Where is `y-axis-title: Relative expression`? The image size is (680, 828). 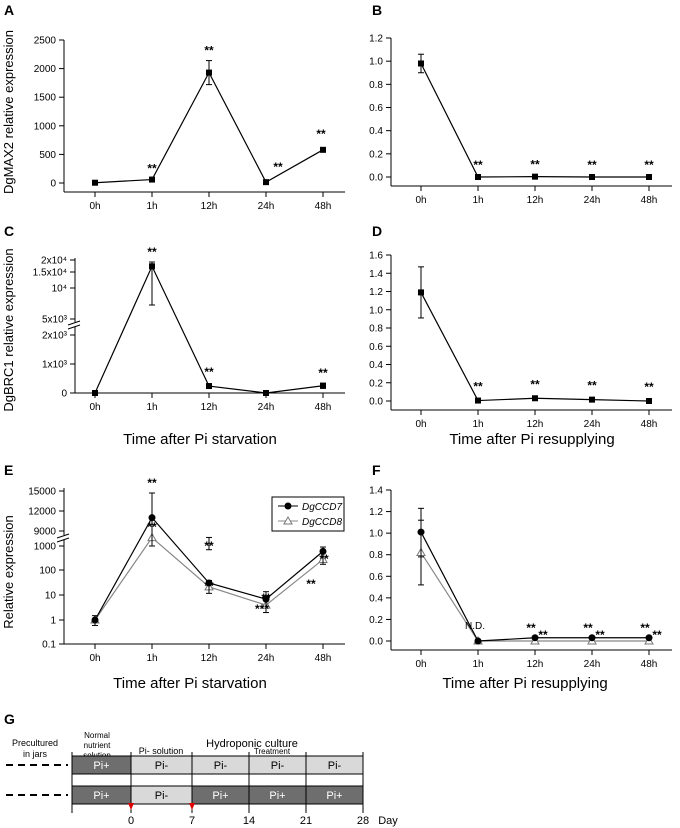 y-axis-title: Relative expression is located at coordinates (8, 571).